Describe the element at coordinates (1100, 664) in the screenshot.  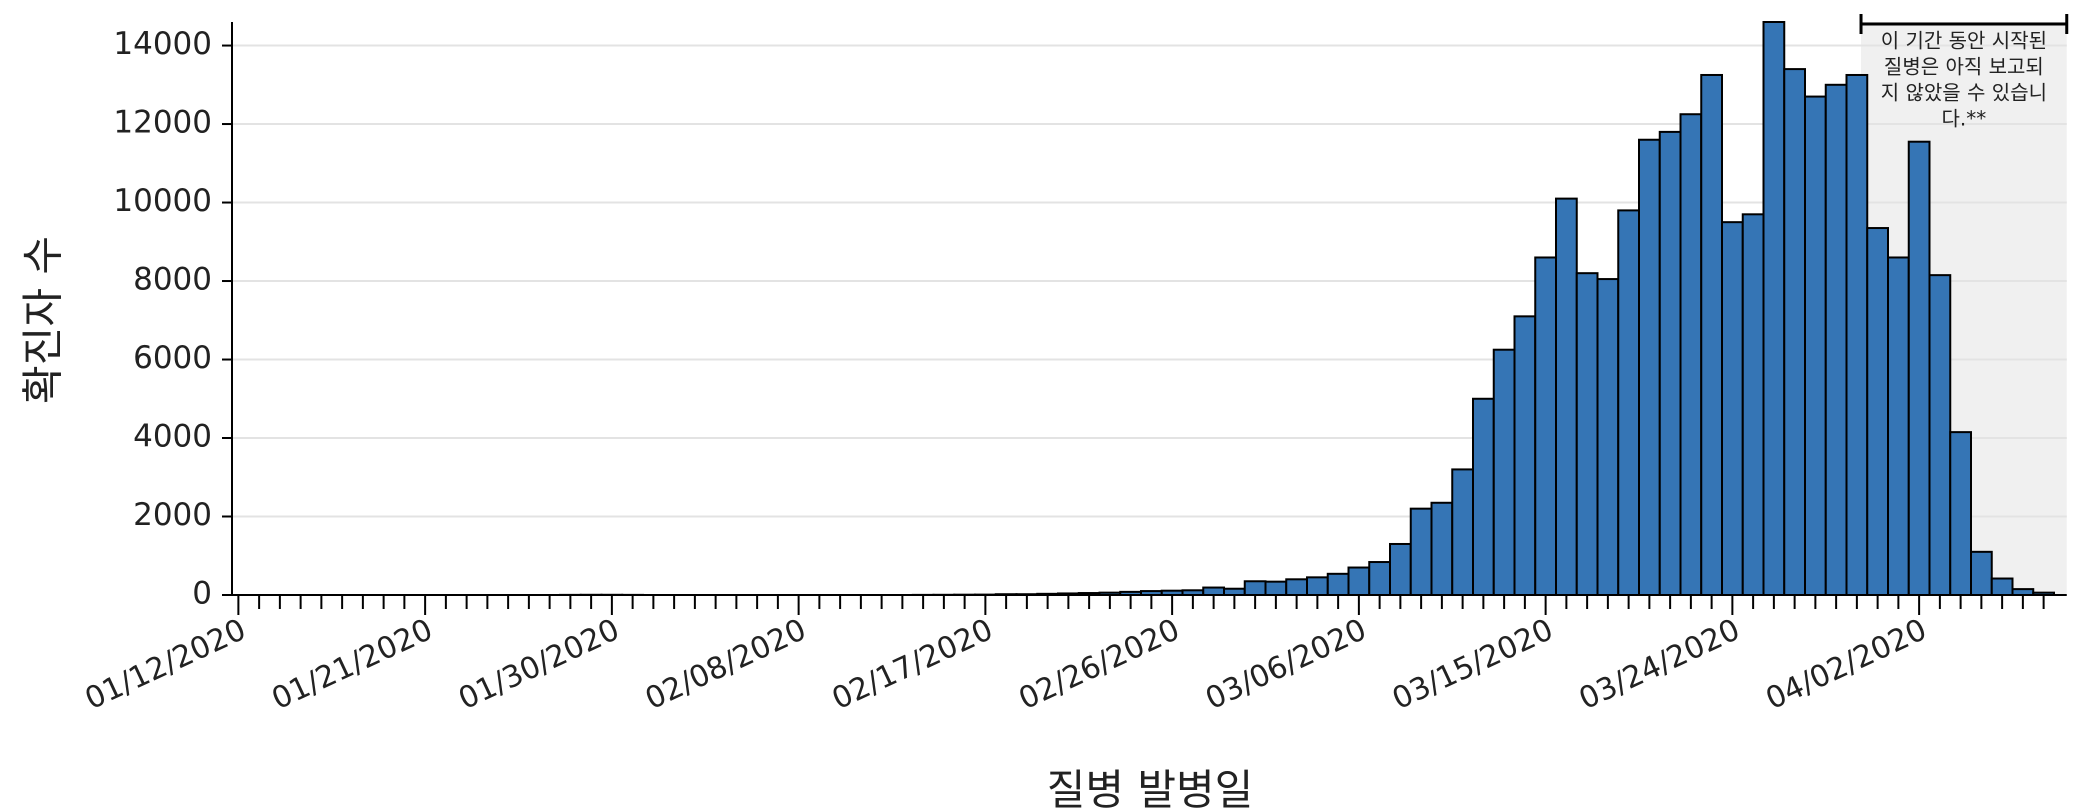
I see `x-tick-label: 02/26/2020` at that location.